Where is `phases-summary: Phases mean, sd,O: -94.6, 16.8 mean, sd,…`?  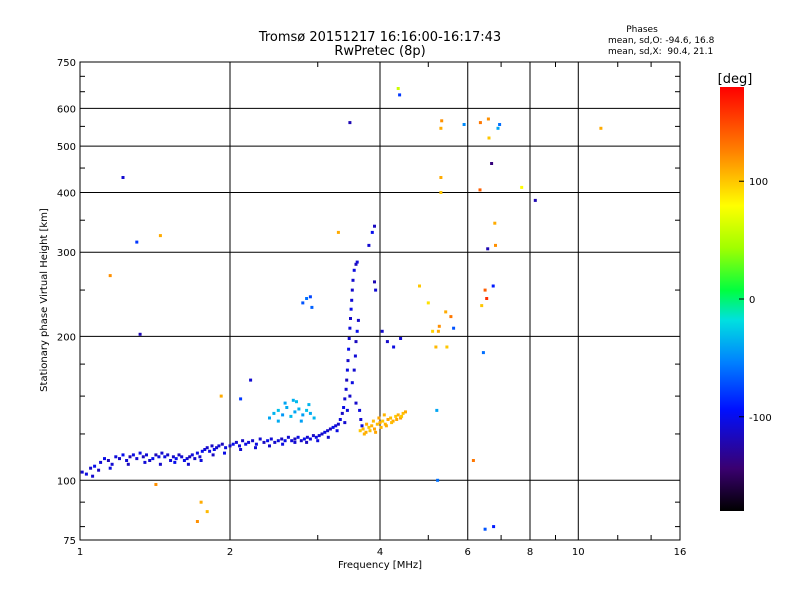
phases-summary: Phases mean, sd,O: -94.6, 16.8 mean, sd,… is located at coordinates (661, 41).